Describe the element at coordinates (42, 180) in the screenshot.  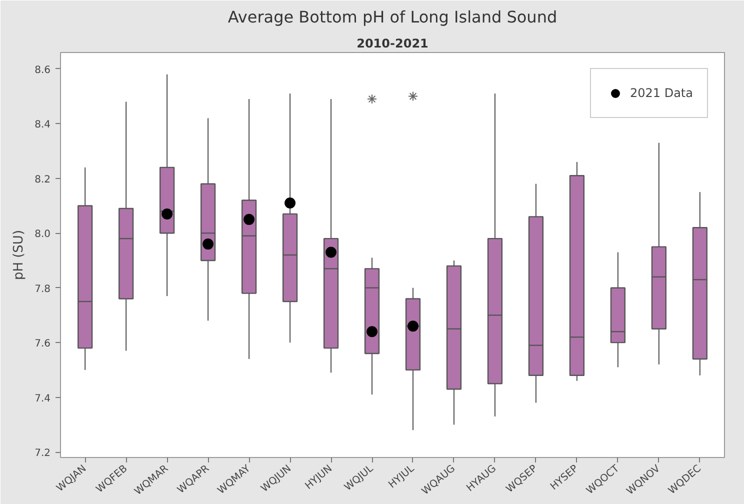
I see `y-tick-label: 8.2` at that location.